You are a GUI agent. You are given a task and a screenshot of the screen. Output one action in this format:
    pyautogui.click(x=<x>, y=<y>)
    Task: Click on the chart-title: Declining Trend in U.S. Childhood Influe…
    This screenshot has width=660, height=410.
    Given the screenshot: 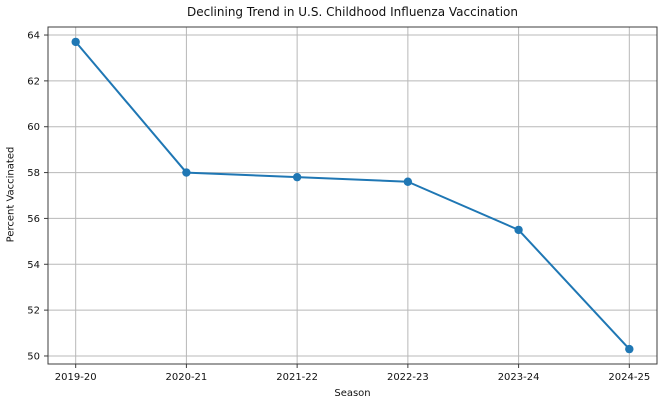 What is the action you would take?
    pyautogui.click(x=352, y=12)
    